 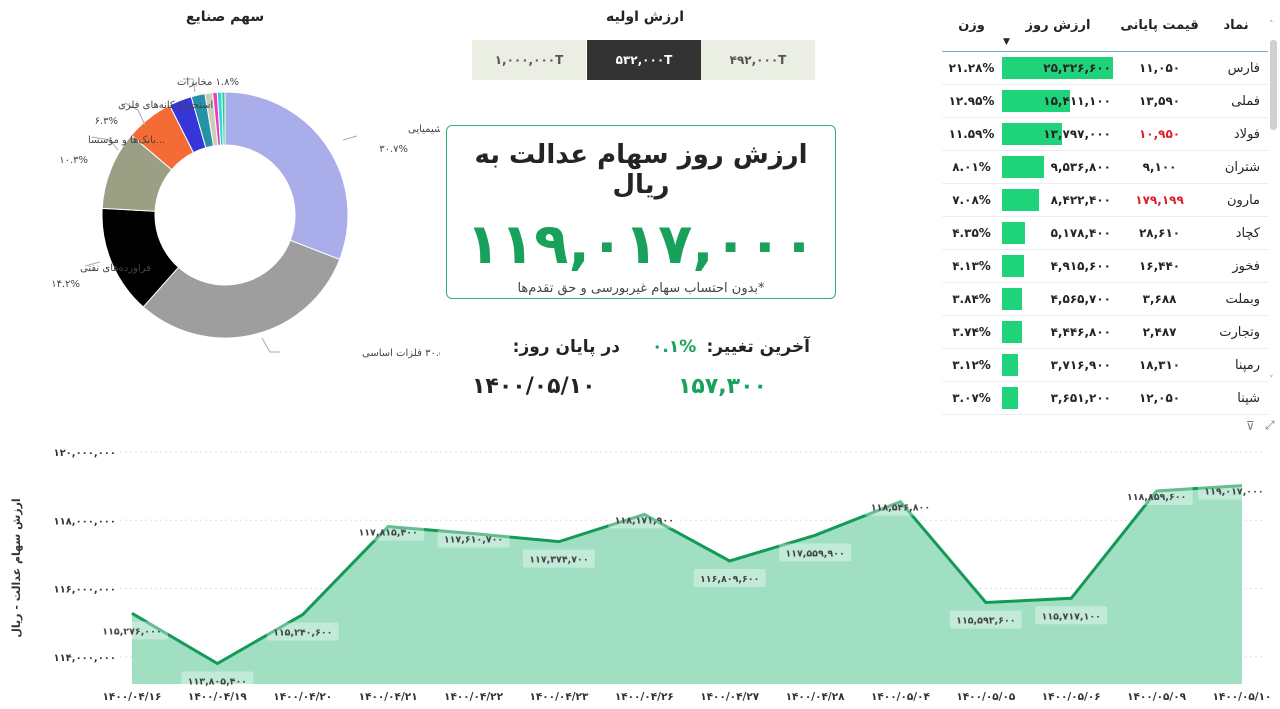 I want to click on weight-cell: ۱۲.۹۵%, so click(x=972, y=101).